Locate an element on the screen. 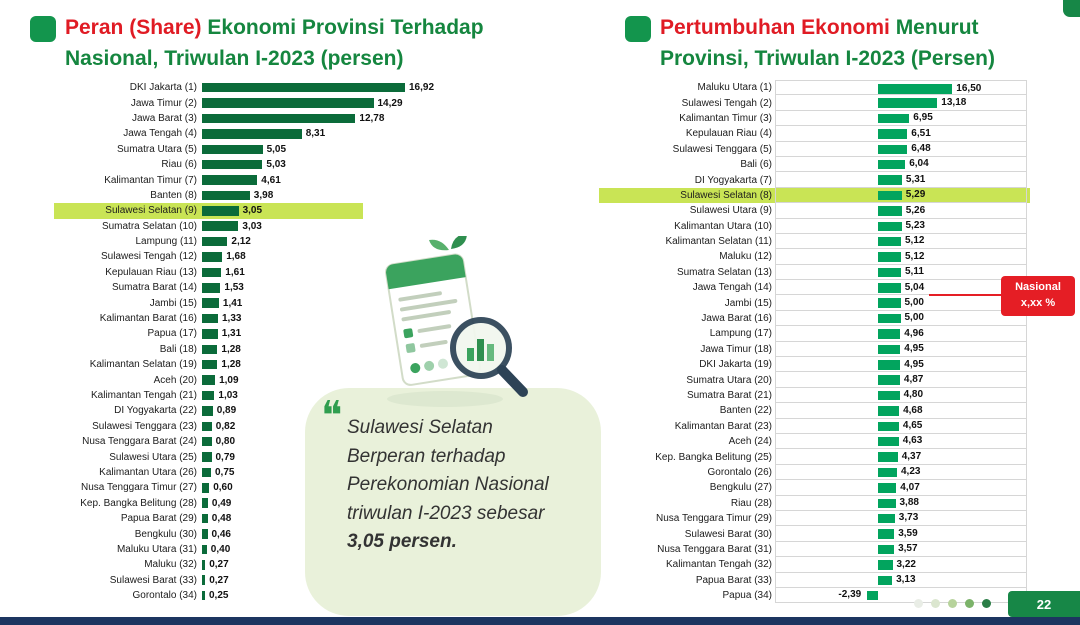  bar-wrap: 16,92 is located at coordinates (318, 87).